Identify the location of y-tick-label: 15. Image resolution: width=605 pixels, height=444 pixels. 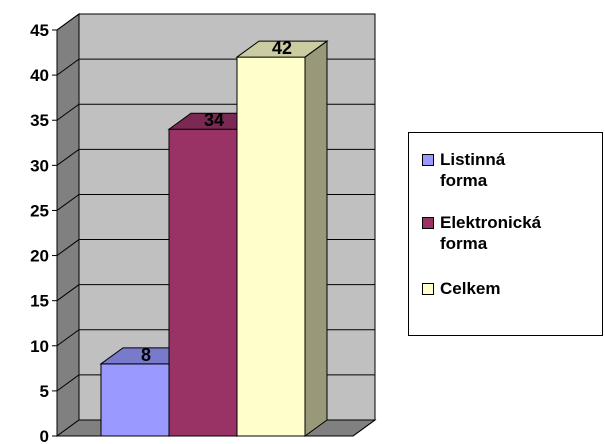
(39, 301).